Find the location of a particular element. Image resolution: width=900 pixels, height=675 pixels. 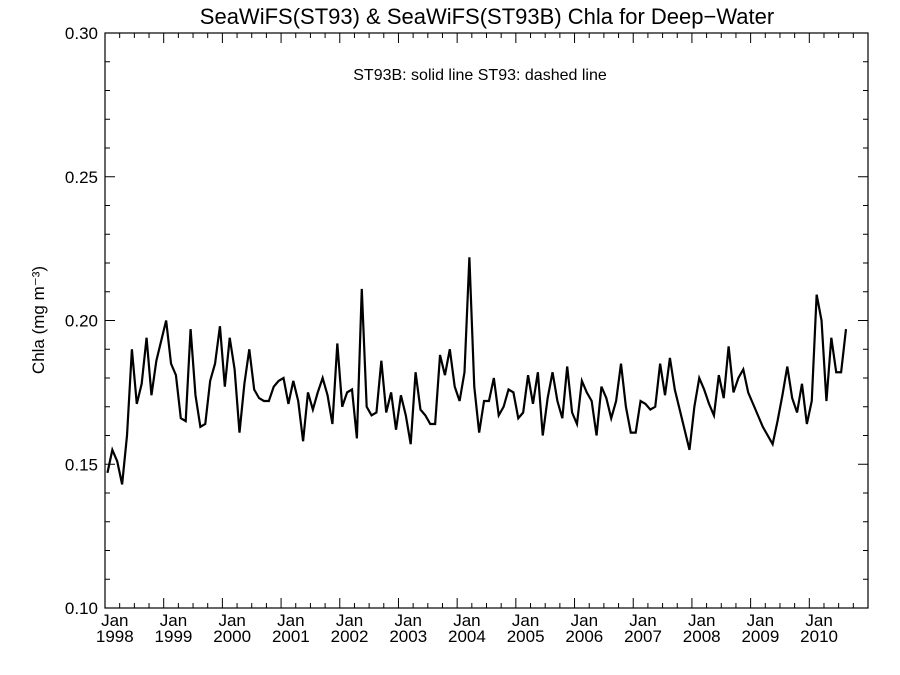

x-tick-label-year: 2001 is located at coordinates (291, 636).